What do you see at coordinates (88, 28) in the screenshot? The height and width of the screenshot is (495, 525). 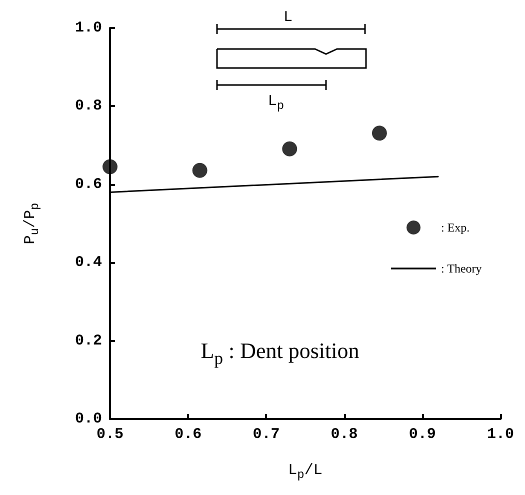 I see `y-tick-label: 1.0` at bounding box center [88, 28].